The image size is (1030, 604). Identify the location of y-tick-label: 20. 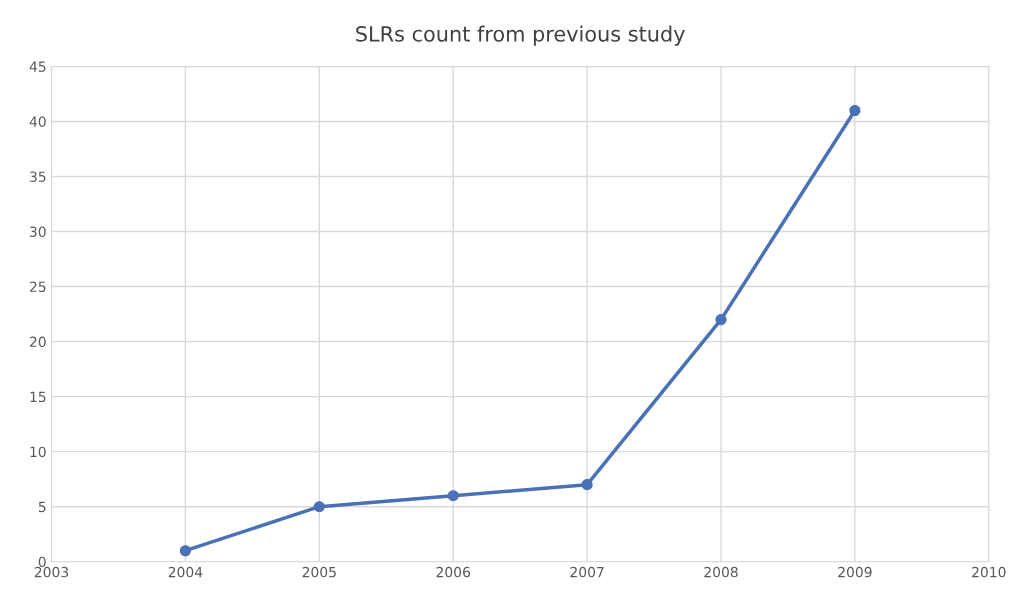
(37, 342).